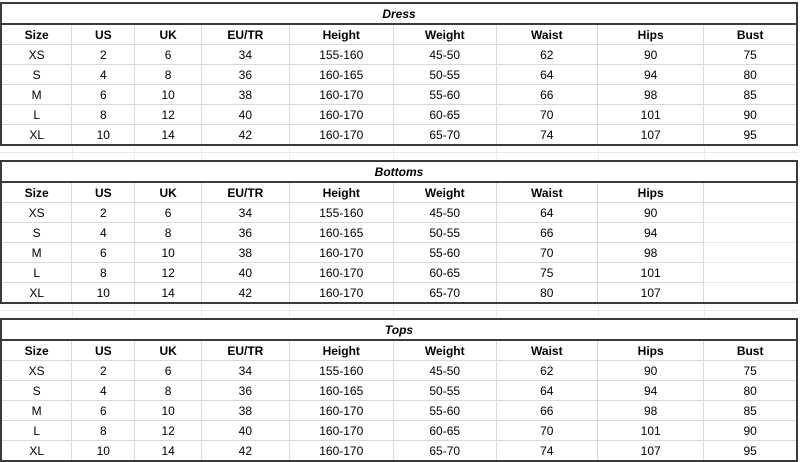 The image size is (800, 462). I want to click on table-header-row: Size US UK EU/TR Height Weight Waist Hips, so click(399, 192).